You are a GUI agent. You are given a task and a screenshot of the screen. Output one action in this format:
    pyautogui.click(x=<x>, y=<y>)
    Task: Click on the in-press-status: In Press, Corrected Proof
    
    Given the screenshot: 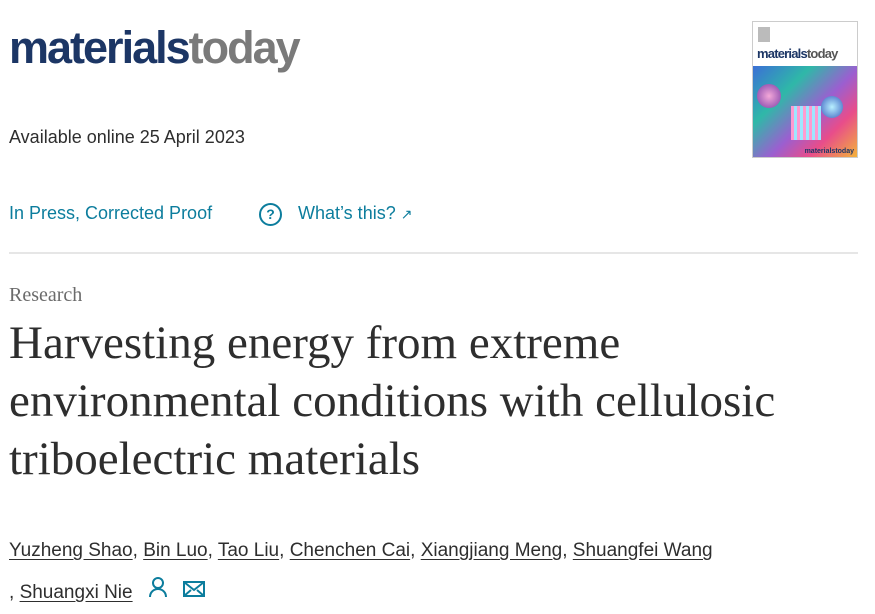 What is the action you would take?
    pyautogui.click(x=111, y=213)
    